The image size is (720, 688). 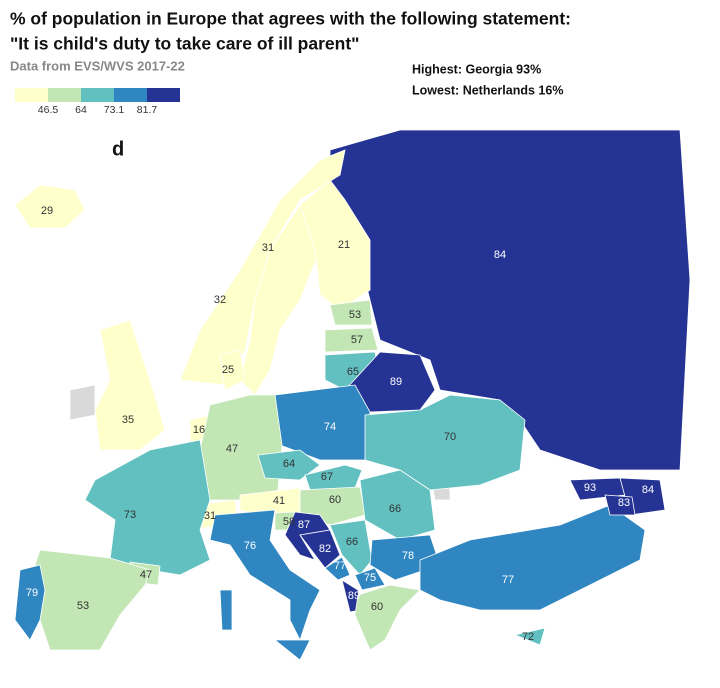 I want to click on region-value-label: 83, so click(x=624, y=503).